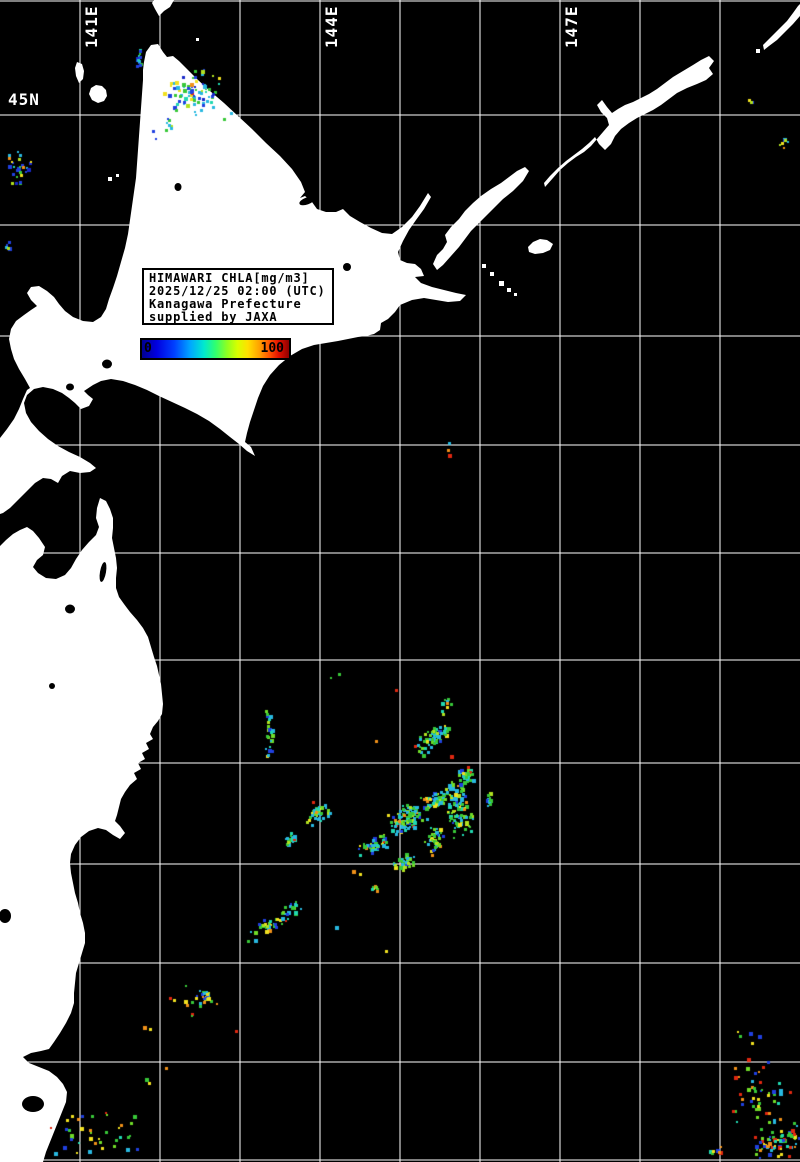 The image size is (800, 1162). Describe the element at coordinates (272, 348) in the screenshot. I see `colorbar-max-label: 100` at that location.